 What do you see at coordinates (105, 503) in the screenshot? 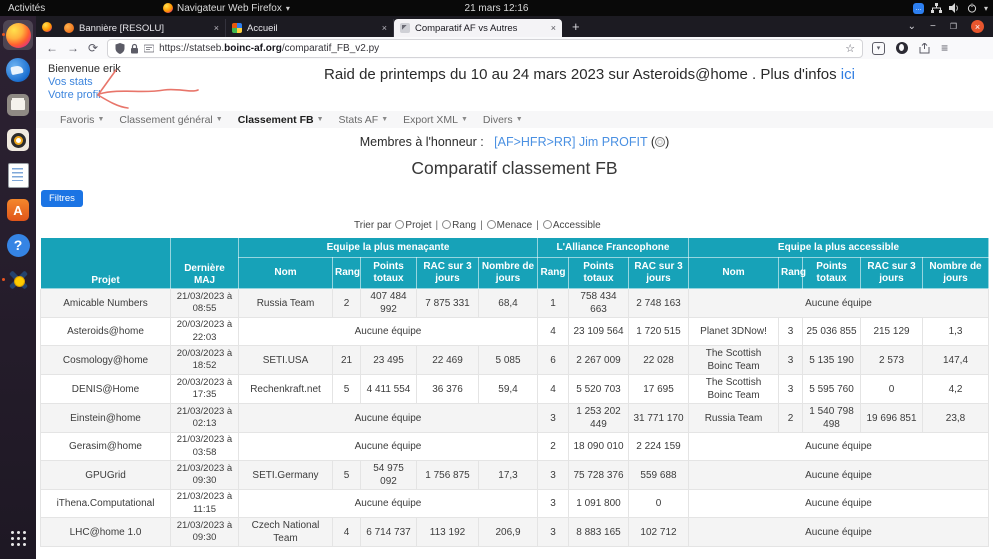
I see `project-link: iThena.Computational` at bounding box center [105, 503].